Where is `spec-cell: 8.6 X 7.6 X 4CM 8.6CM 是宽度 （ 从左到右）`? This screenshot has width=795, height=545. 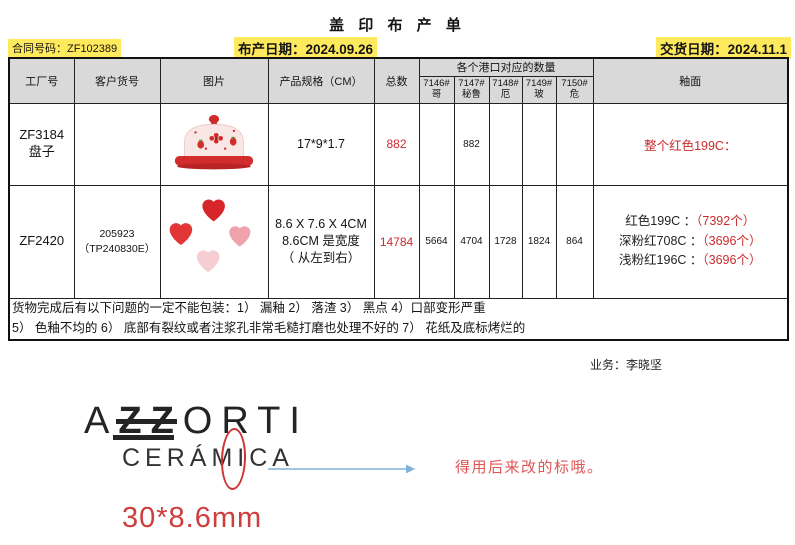 spec-cell: 8.6 X 7.6 X 4CM 8.6CM 是宽度 （ 从左到右） is located at coordinates (321, 241).